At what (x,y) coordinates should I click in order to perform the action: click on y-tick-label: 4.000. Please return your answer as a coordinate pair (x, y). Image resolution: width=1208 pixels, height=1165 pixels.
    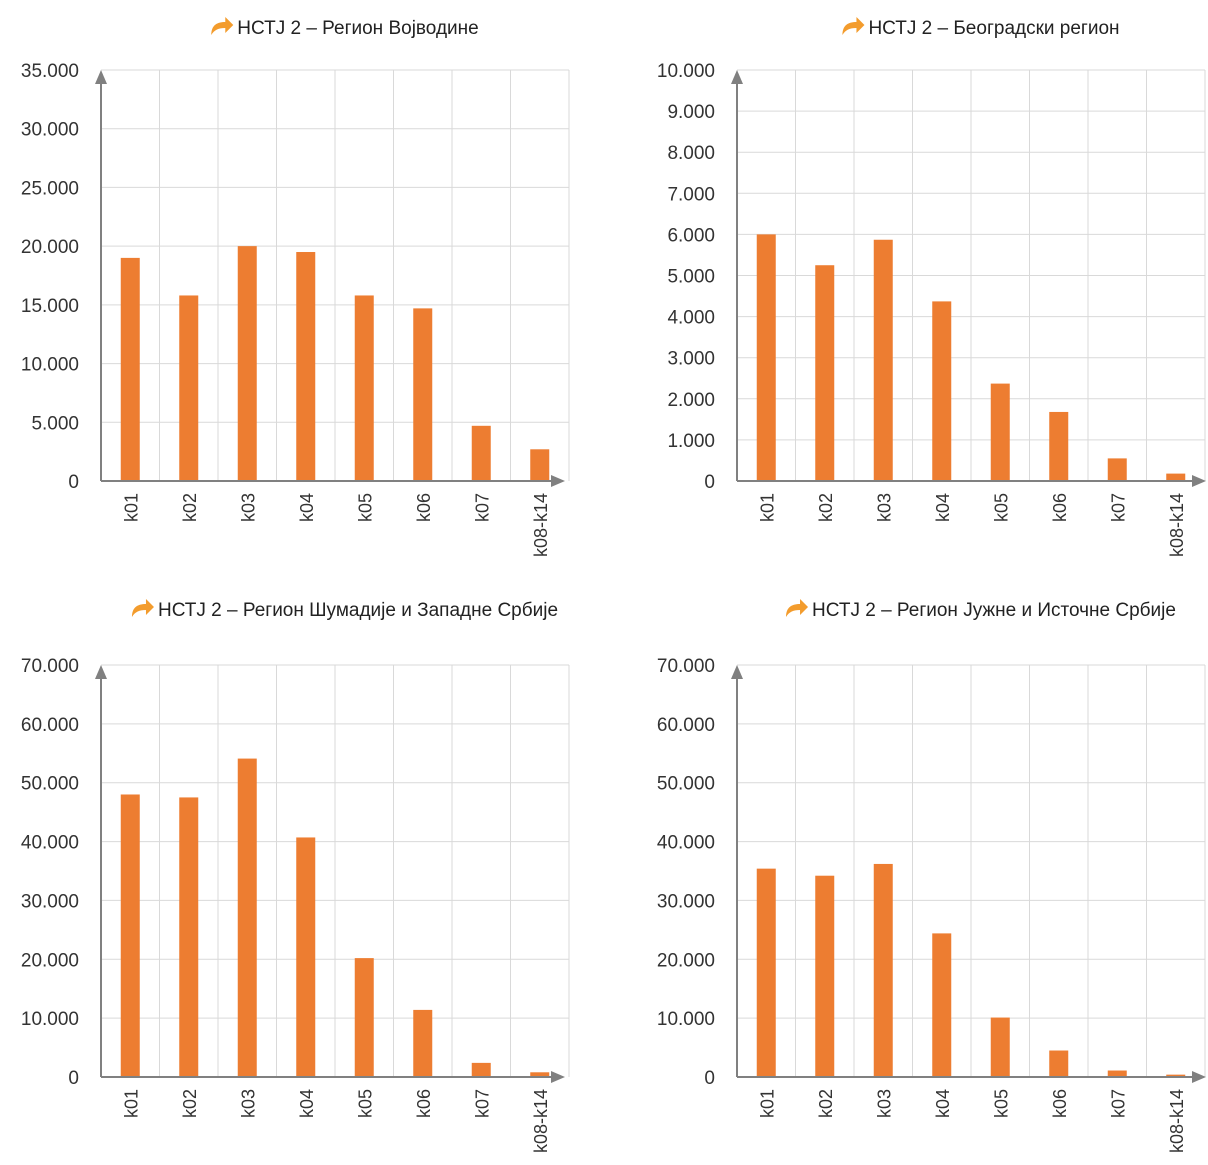
    Looking at the image, I should click on (691, 318).